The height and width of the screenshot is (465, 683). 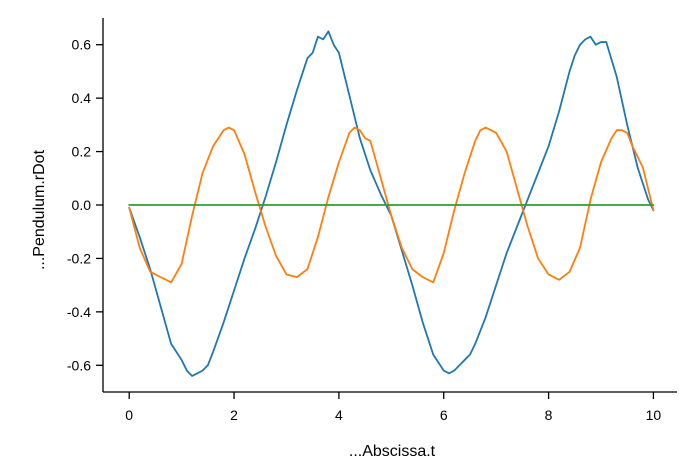 What do you see at coordinates (82, 205) in the screenshot?
I see `y-tick-label: 0.0` at bounding box center [82, 205].